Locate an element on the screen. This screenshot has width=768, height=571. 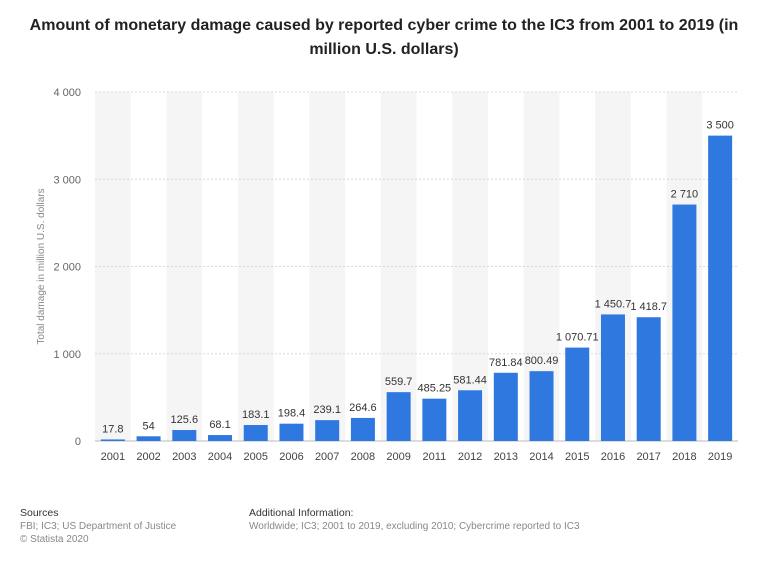
y-tick-label: 1 000 is located at coordinates (67, 355).